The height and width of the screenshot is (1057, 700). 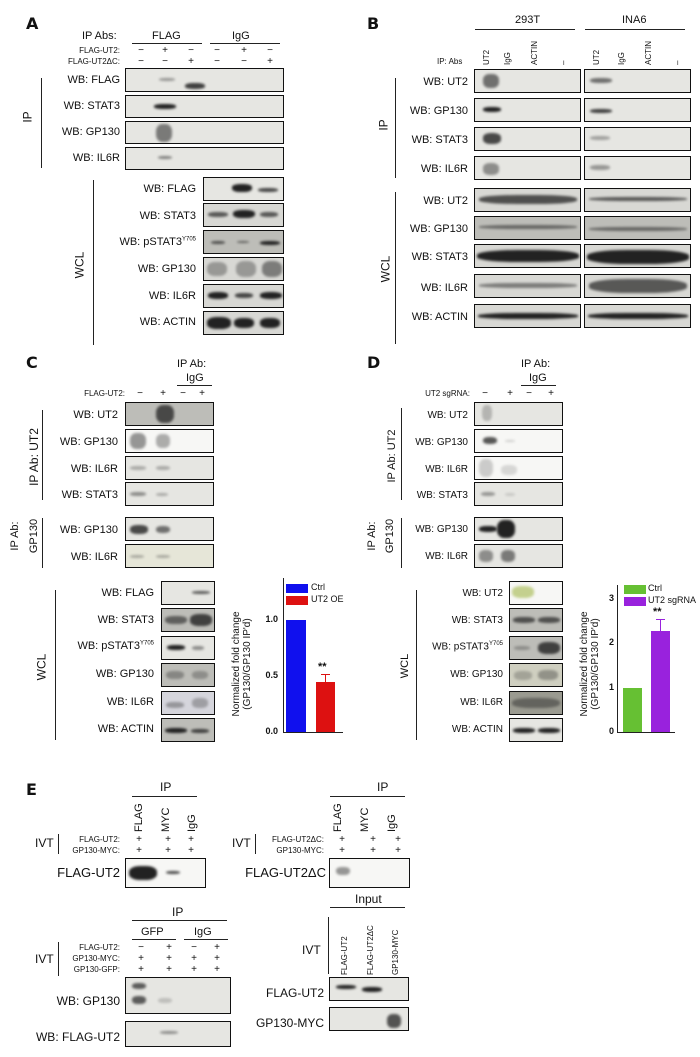 What do you see at coordinates (27, 117) in the screenshot?
I see `side-ip: IP` at bounding box center [27, 117].